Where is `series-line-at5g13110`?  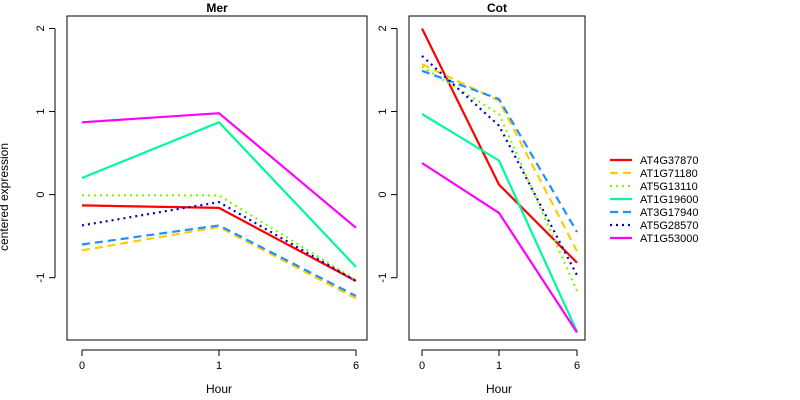 series-line-at5g13110 is located at coordinates (500, 178).